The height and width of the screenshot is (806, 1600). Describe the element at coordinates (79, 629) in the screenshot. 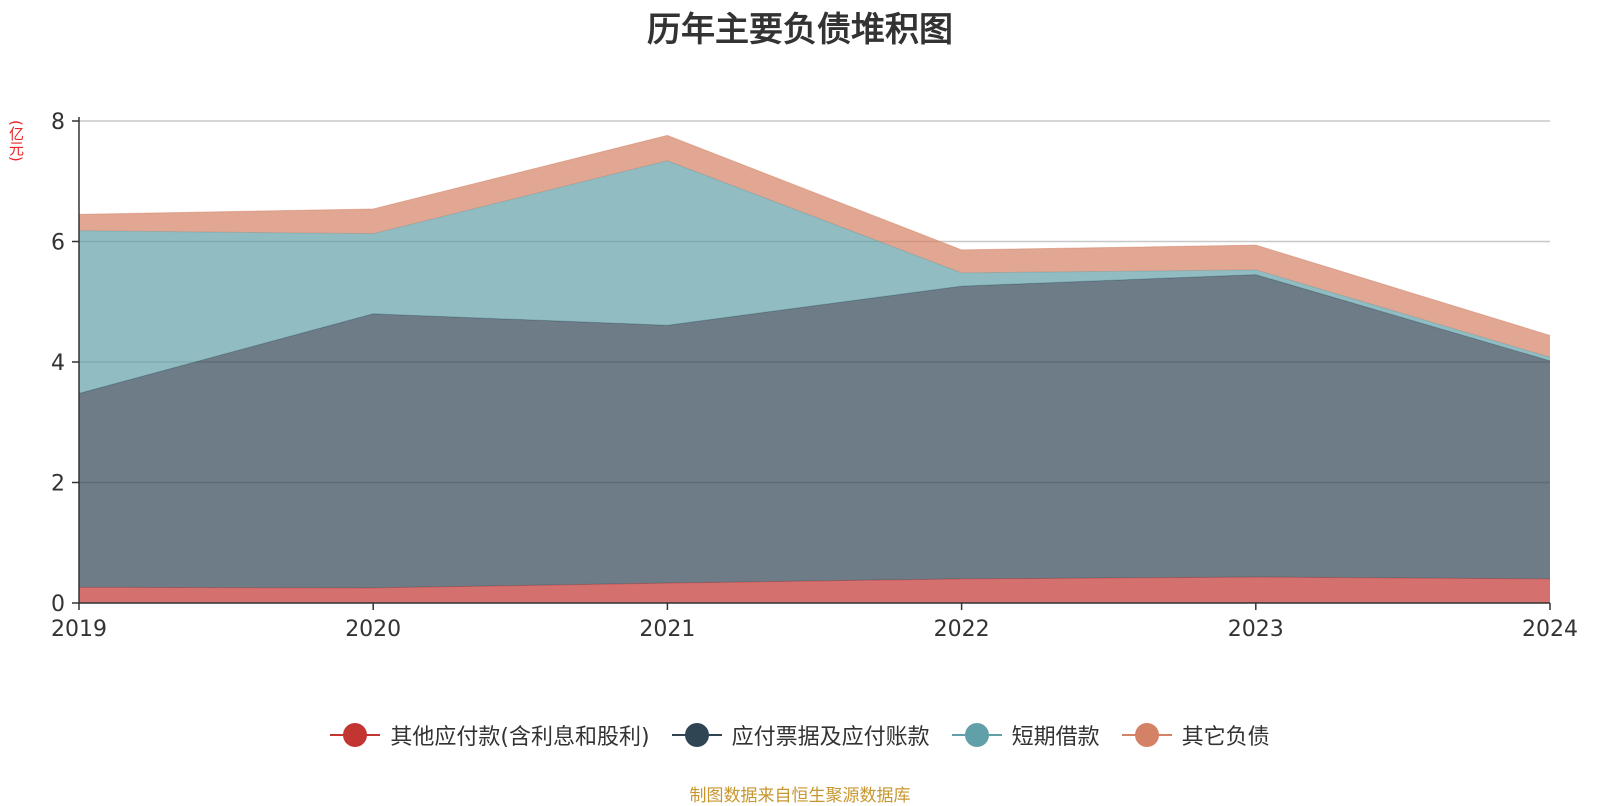

I see `x-tick-label: 2019` at that location.